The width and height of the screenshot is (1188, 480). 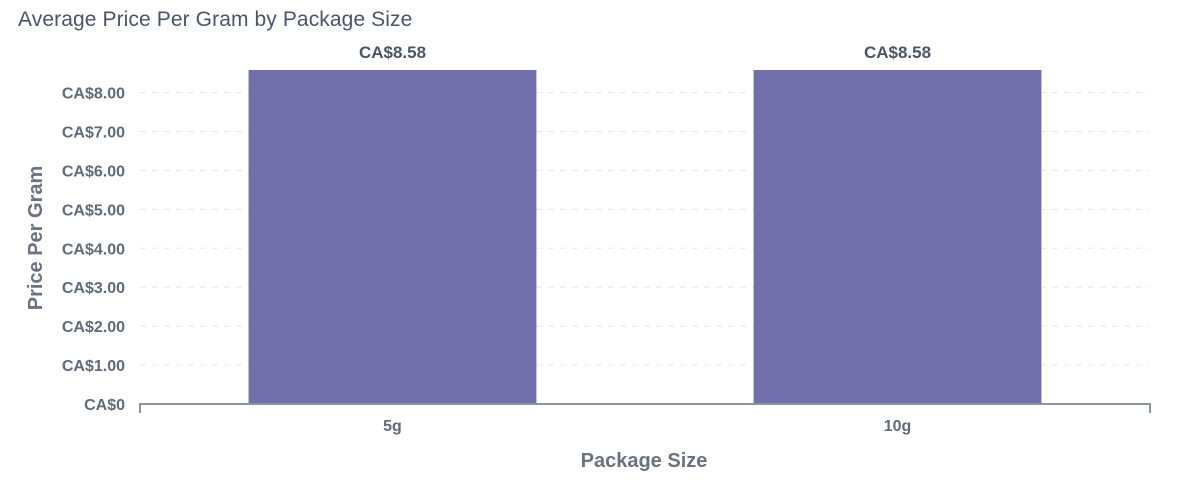 I want to click on y-tick-label: CA$5.00, so click(x=93, y=210).